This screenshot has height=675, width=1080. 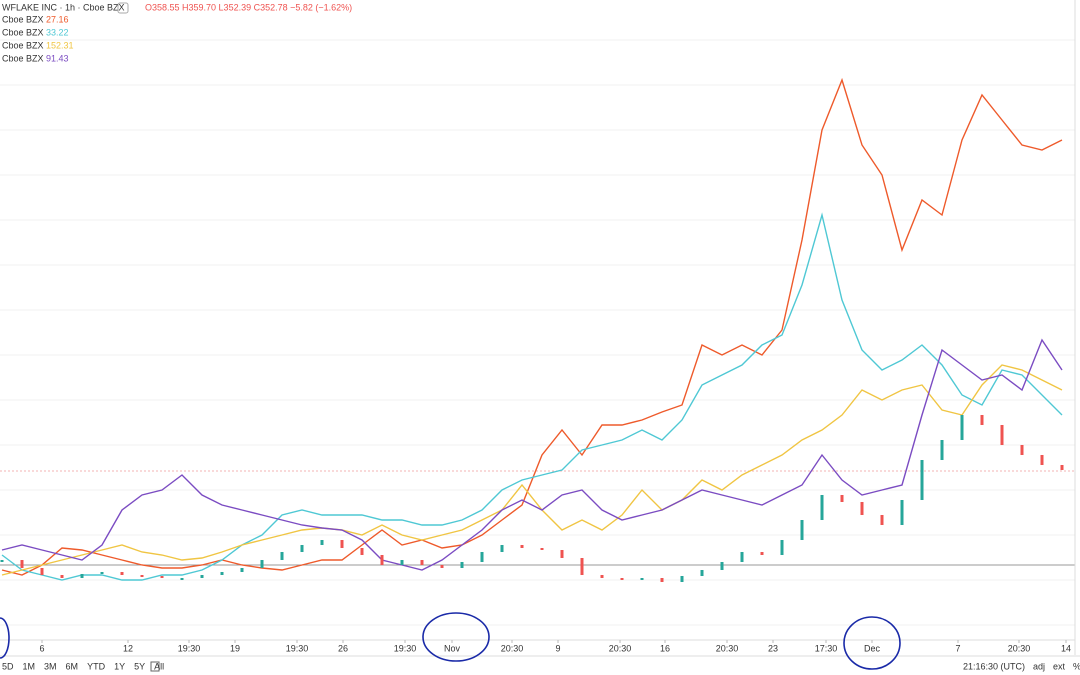 What do you see at coordinates (119, 666) in the screenshot?
I see `range-button: 1Y` at bounding box center [119, 666].